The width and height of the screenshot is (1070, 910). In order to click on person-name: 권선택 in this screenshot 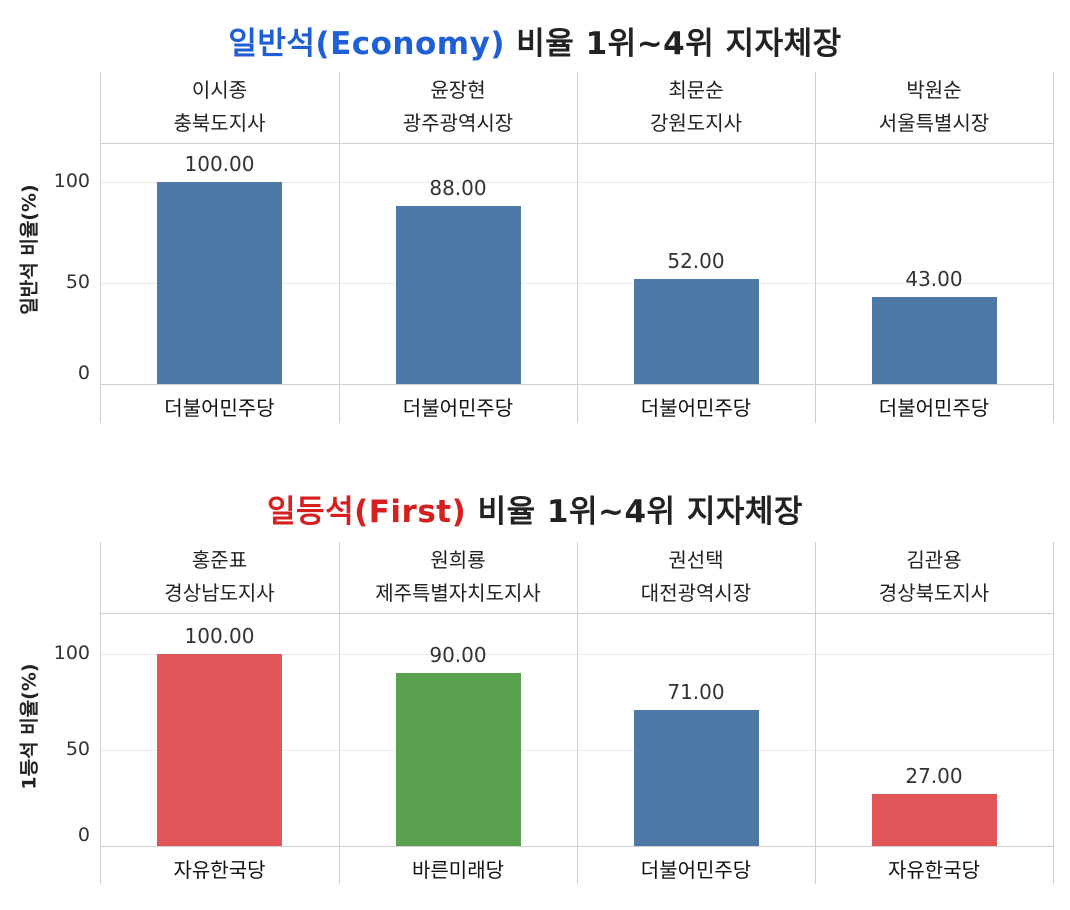, I will do `click(696, 560)`.